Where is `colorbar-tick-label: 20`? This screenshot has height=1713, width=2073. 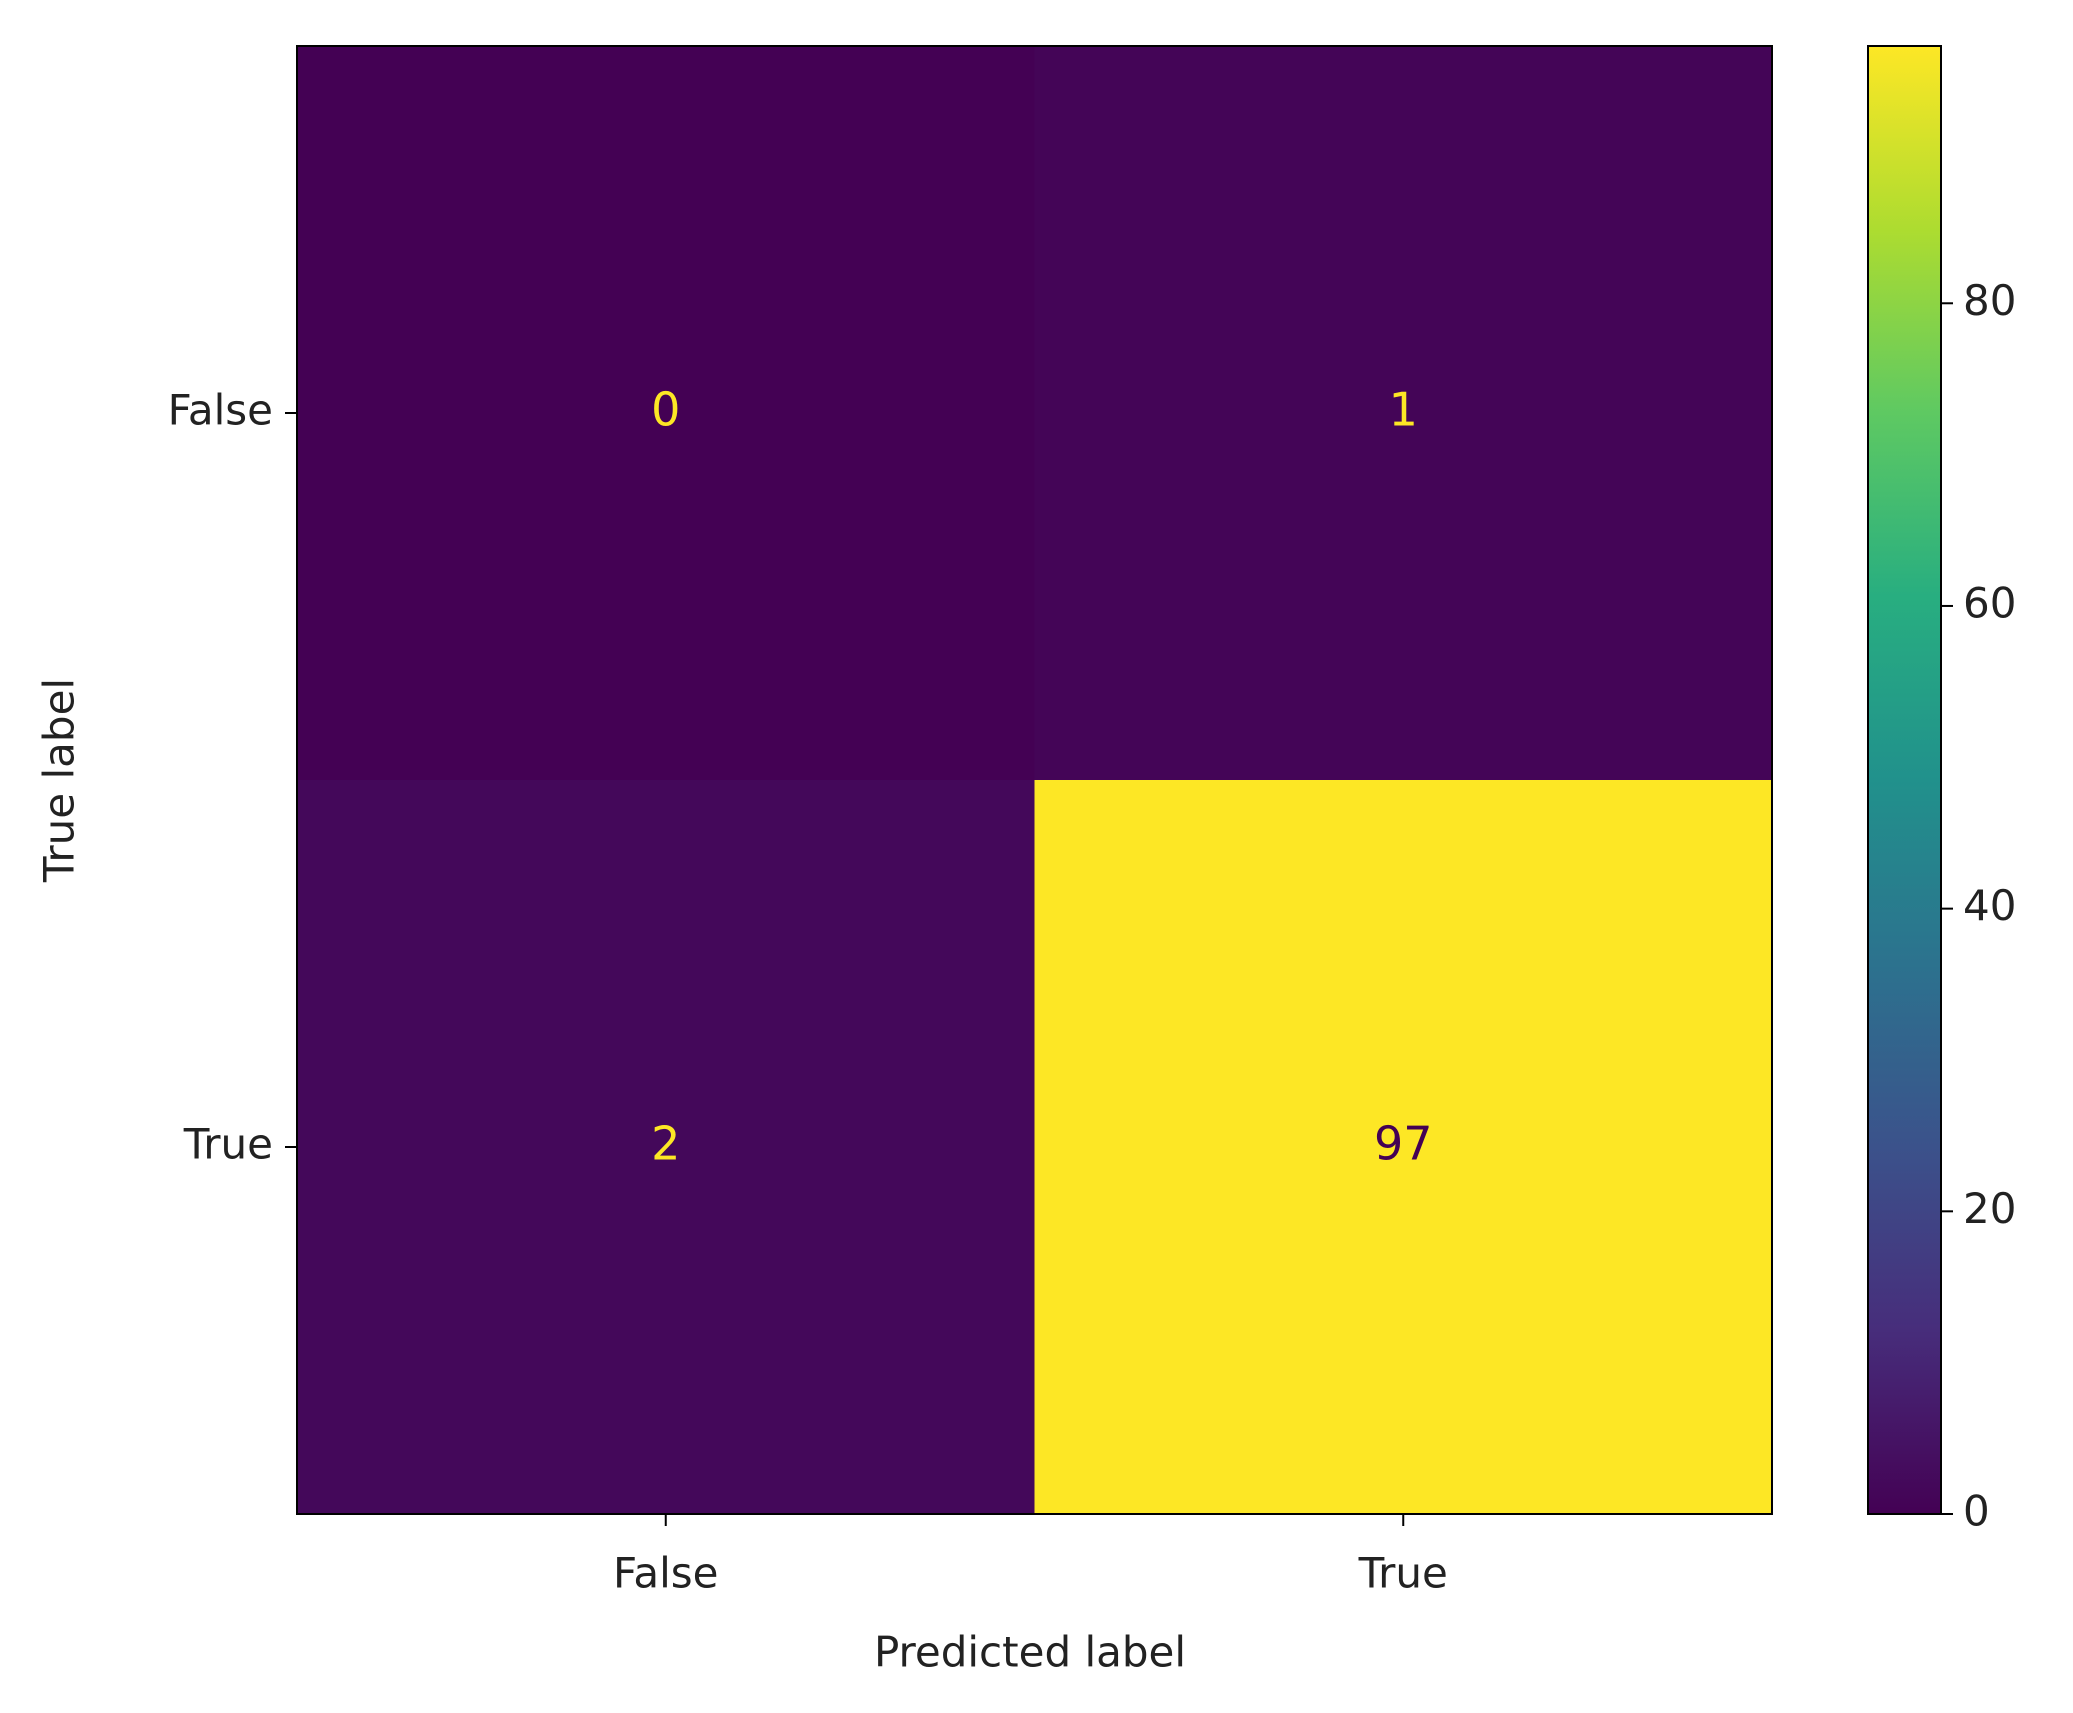
colorbar-tick-label: 20 is located at coordinates (1989, 1208).